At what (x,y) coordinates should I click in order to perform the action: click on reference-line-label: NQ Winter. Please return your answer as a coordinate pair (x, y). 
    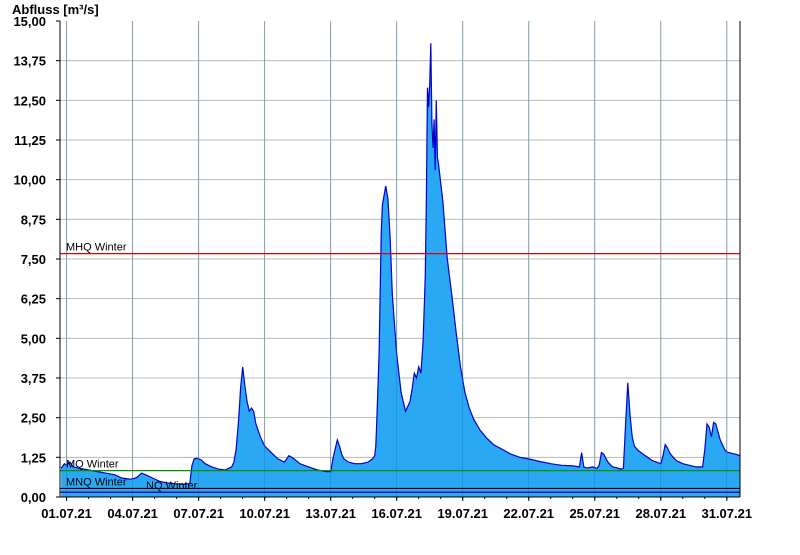
    Looking at the image, I should click on (172, 486).